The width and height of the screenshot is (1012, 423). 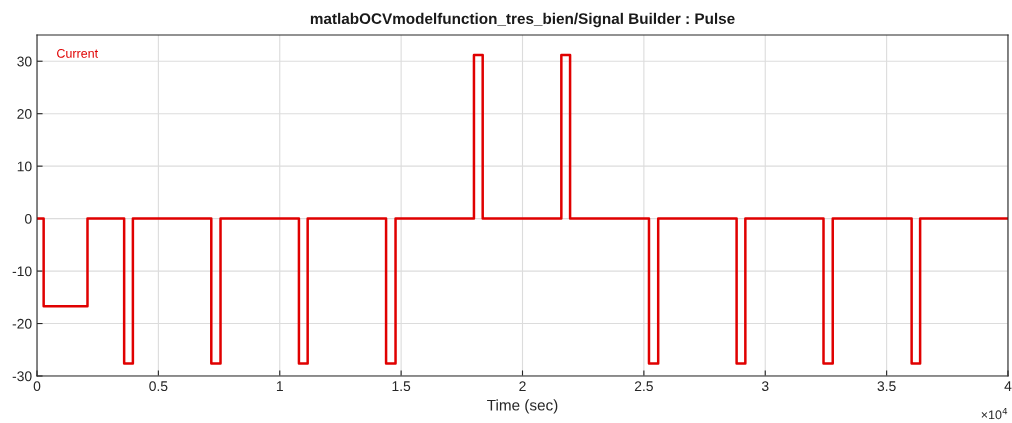 I want to click on text: Current, so click(x=78, y=53).